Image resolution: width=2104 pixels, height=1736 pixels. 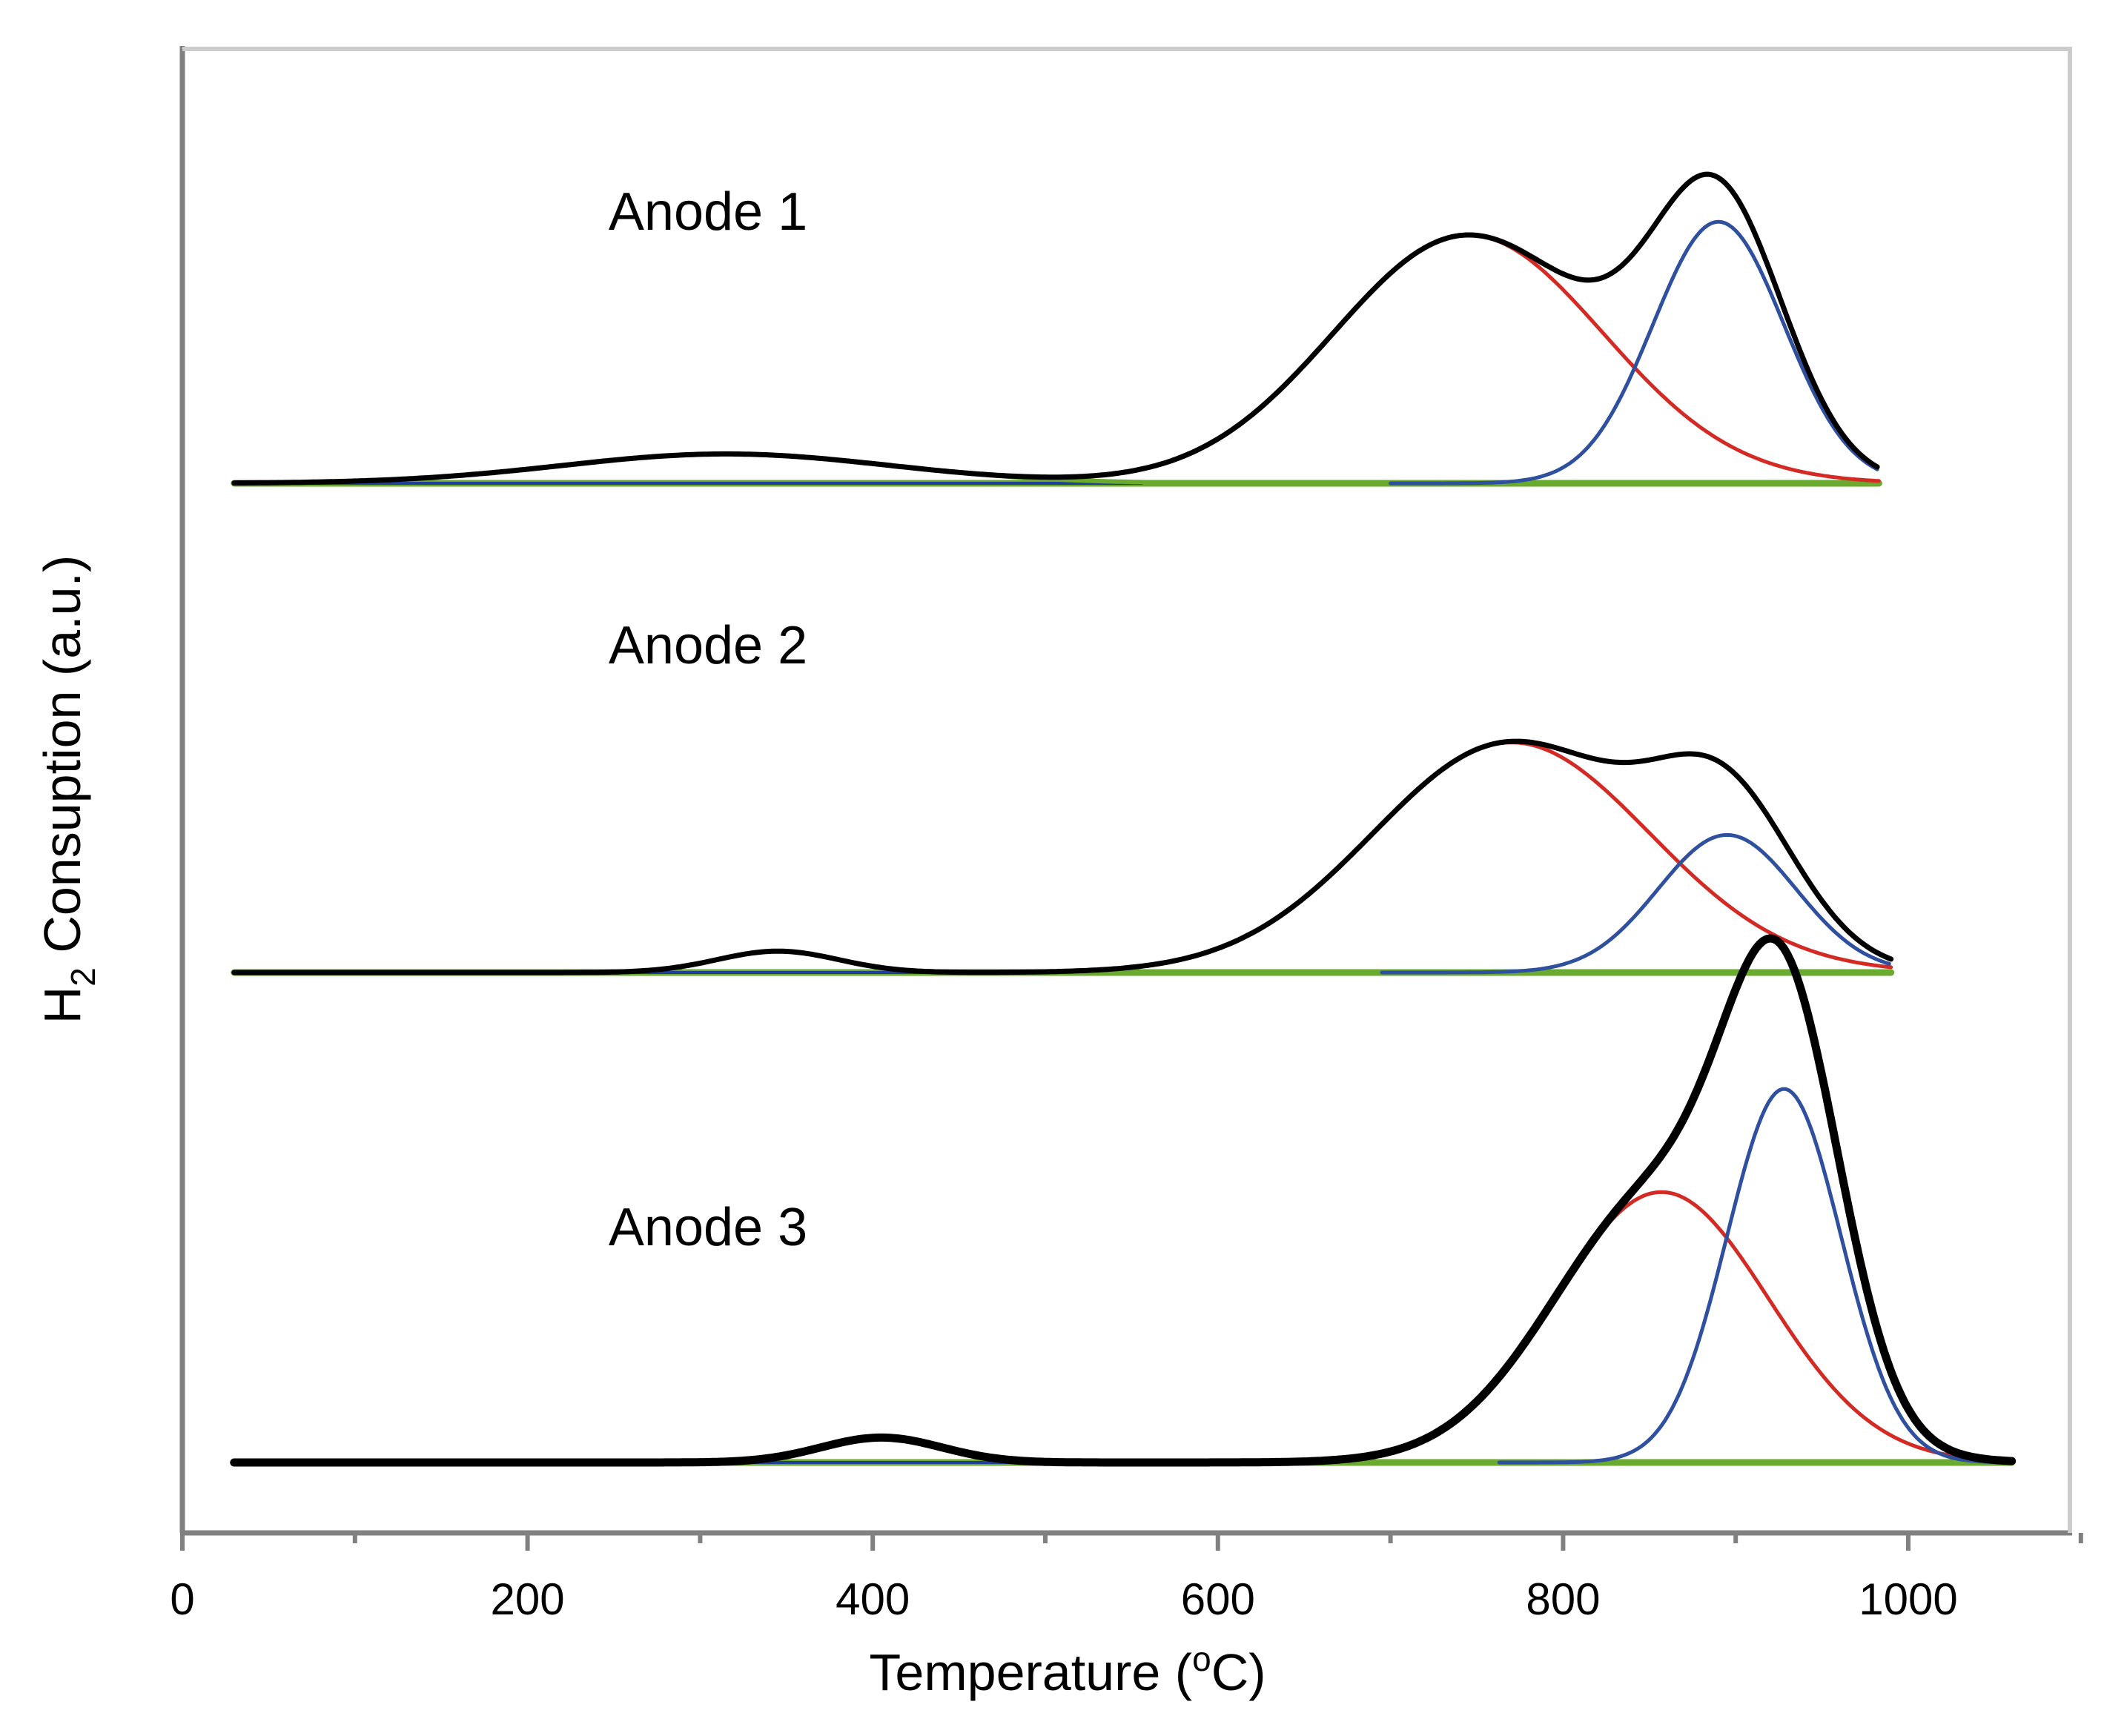 I want to click on x-tick-label: 800, so click(x=1563, y=1599).